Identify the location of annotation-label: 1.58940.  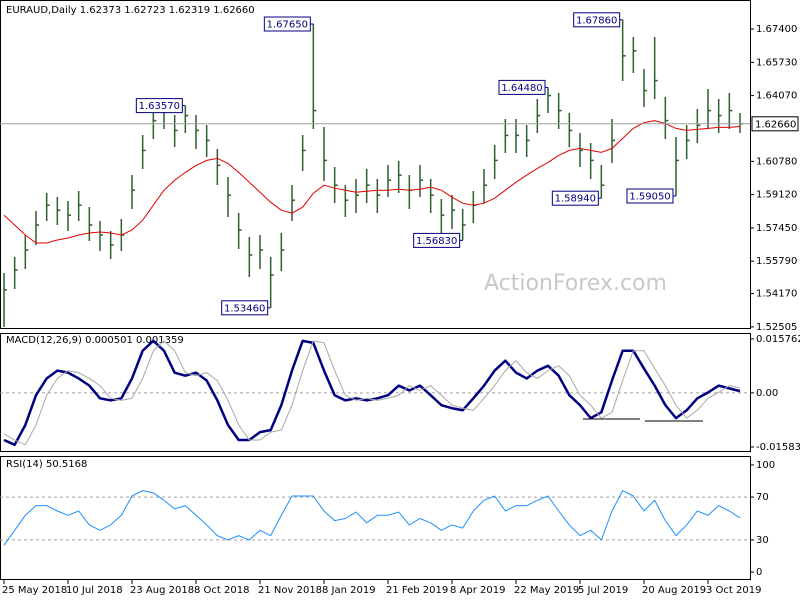
(575, 199).